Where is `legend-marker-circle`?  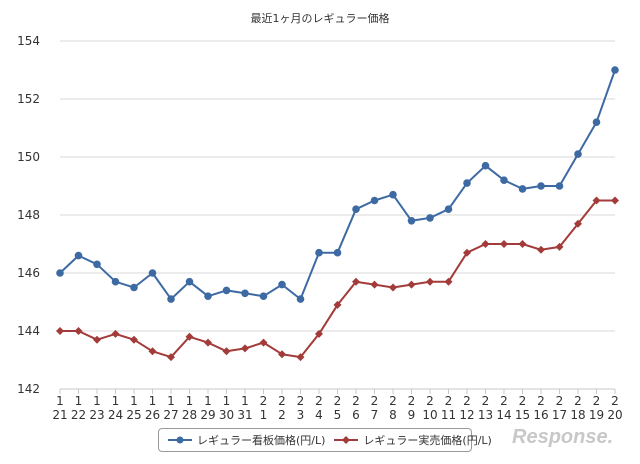
legend-marker-circle is located at coordinates (180, 440).